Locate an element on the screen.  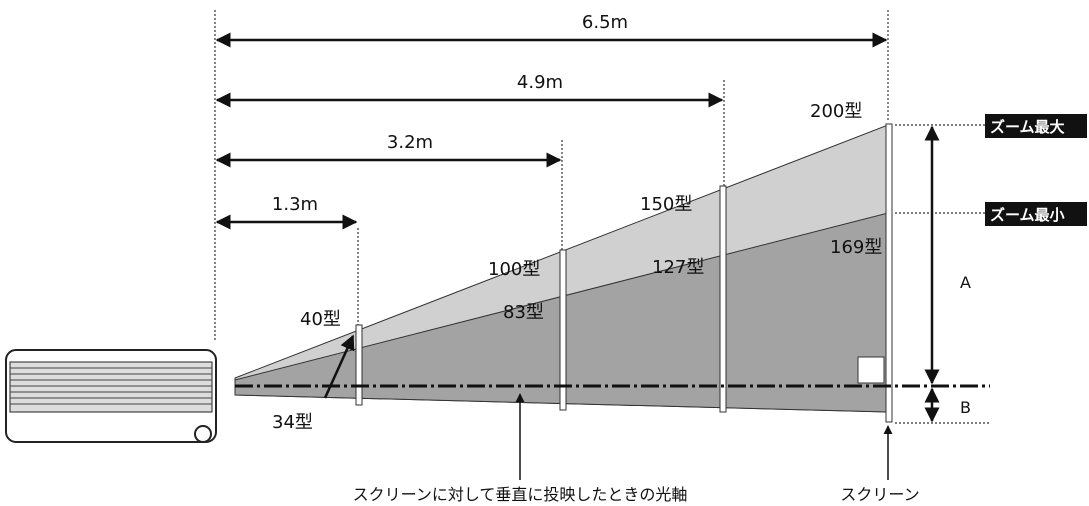
size-label: 169型 is located at coordinates (856, 247).